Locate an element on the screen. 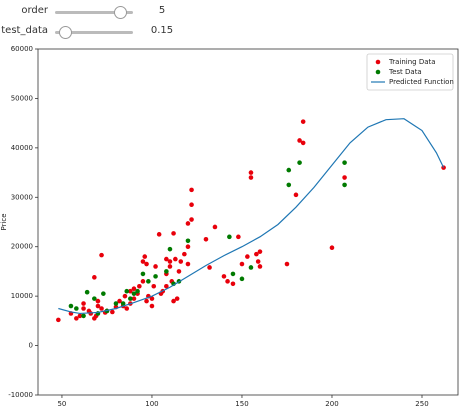 This screenshot has width=474, height=410. y-tick-label: 0 is located at coordinates (31, 346).